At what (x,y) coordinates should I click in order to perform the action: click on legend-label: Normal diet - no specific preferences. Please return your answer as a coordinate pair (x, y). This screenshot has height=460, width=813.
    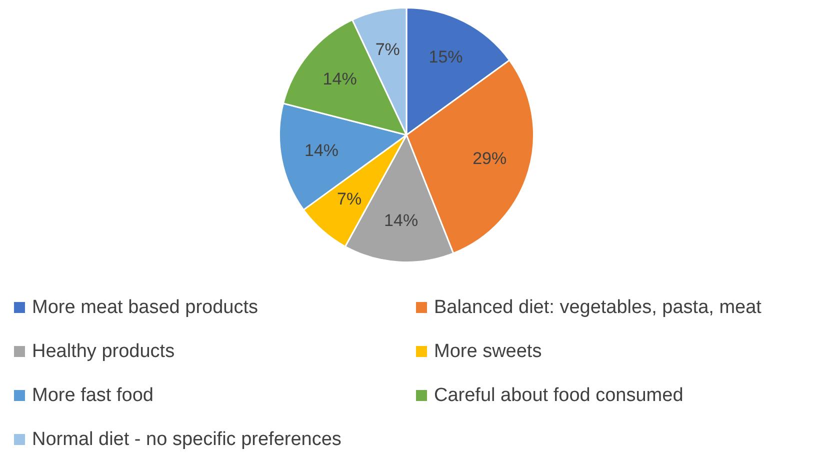
    Looking at the image, I should click on (187, 439).